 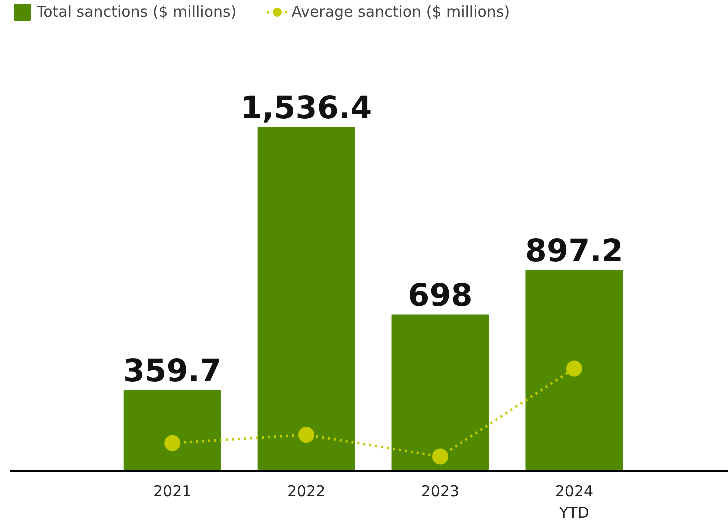 What do you see at coordinates (440, 491) in the screenshot?
I see `x-tick-label: 2023` at bounding box center [440, 491].